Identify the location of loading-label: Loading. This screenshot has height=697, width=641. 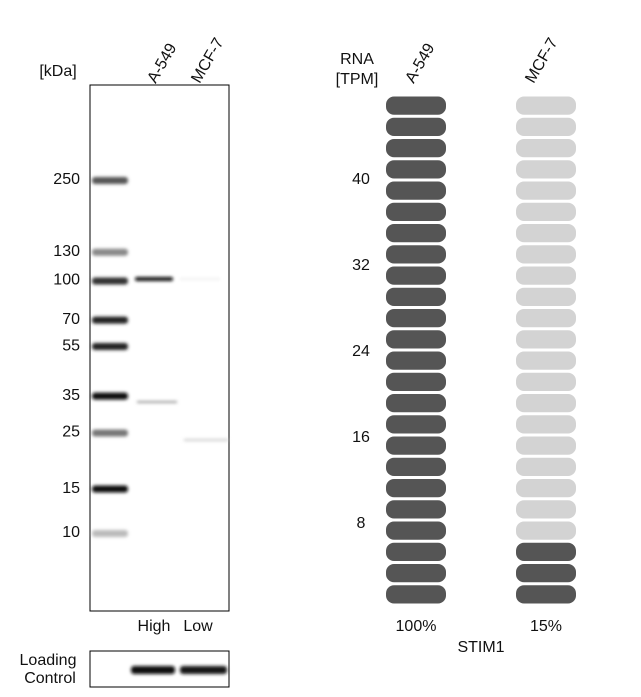
(48, 660).